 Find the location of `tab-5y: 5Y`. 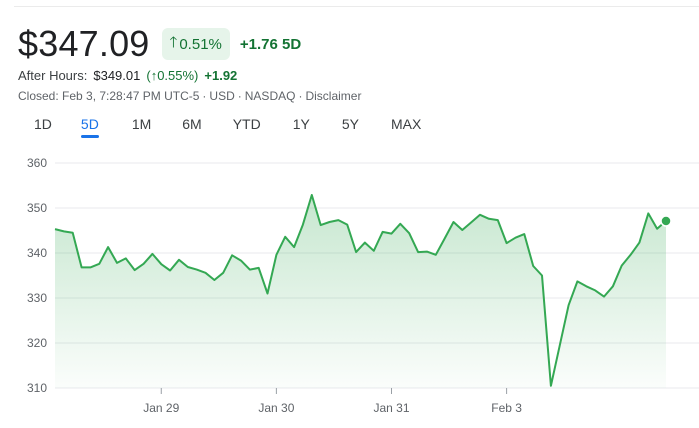

tab-5y: 5Y is located at coordinates (350, 124).